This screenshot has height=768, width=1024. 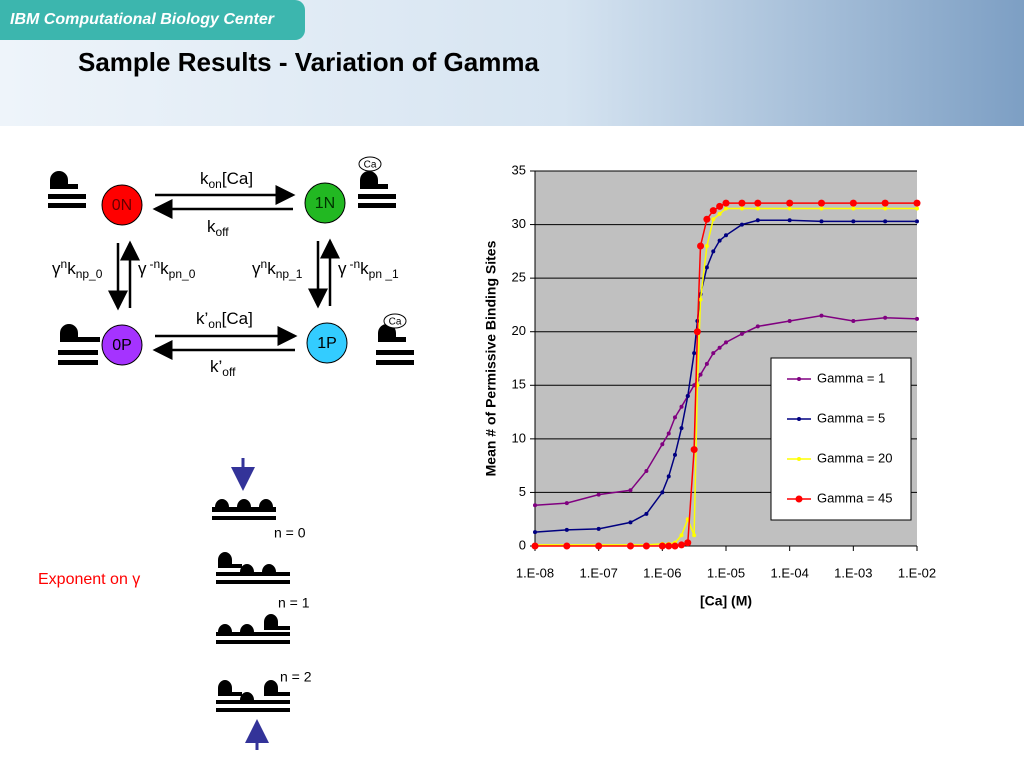 What do you see at coordinates (790, 572) in the screenshot?
I see `x-tick-label: 1.E-04` at bounding box center [790, 572].